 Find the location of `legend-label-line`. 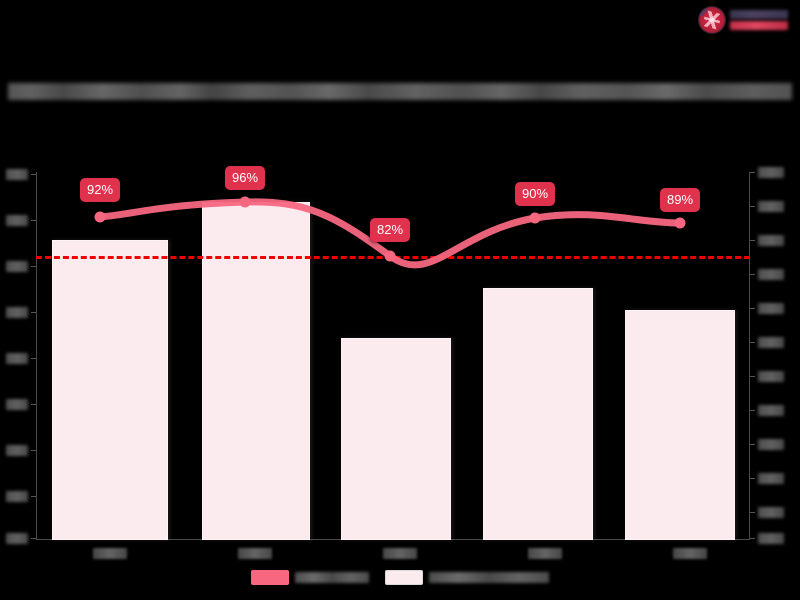

legend-label-line is located at coordinates (332, 577).